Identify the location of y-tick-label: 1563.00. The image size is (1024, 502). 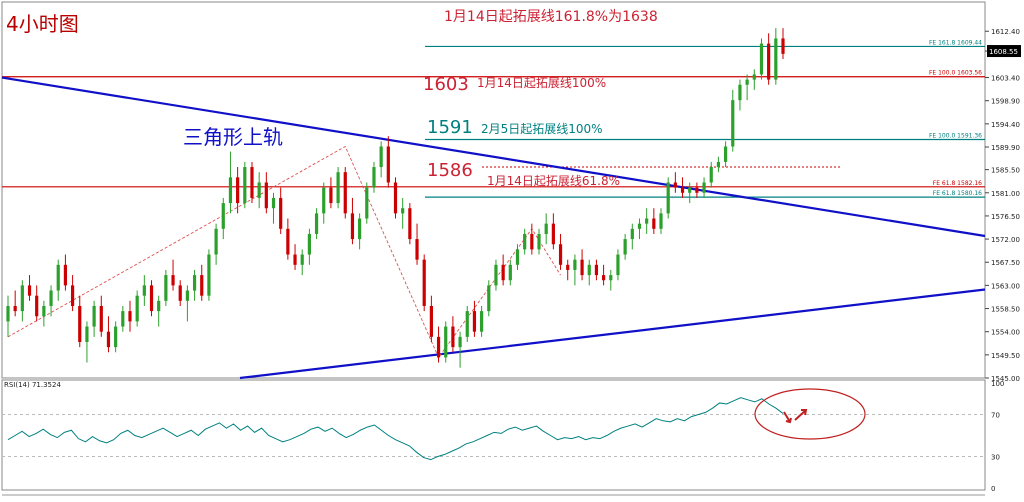
(1005, 286).